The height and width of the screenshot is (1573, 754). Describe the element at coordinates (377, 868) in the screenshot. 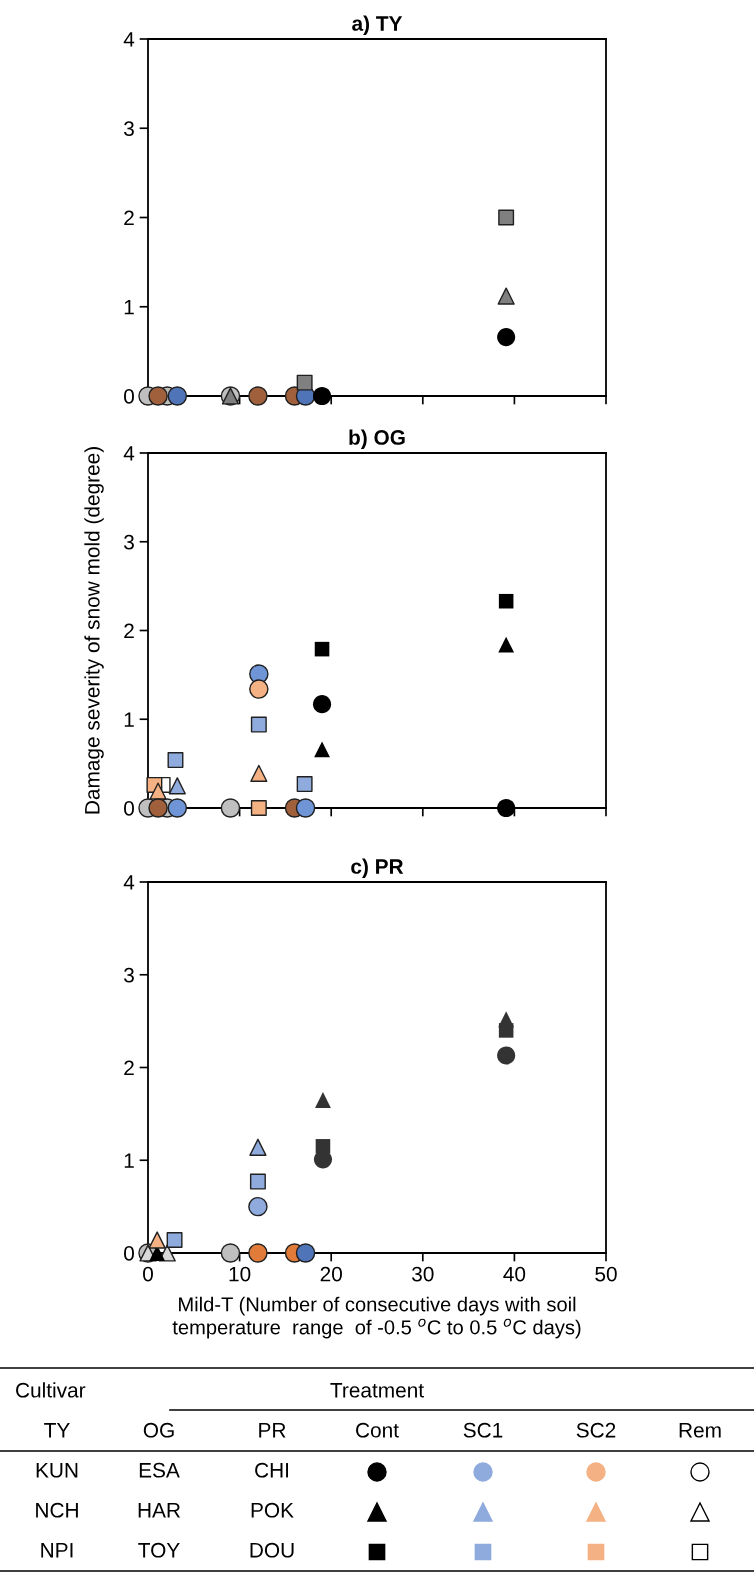

I see `chart-title: c) PR` at that location.